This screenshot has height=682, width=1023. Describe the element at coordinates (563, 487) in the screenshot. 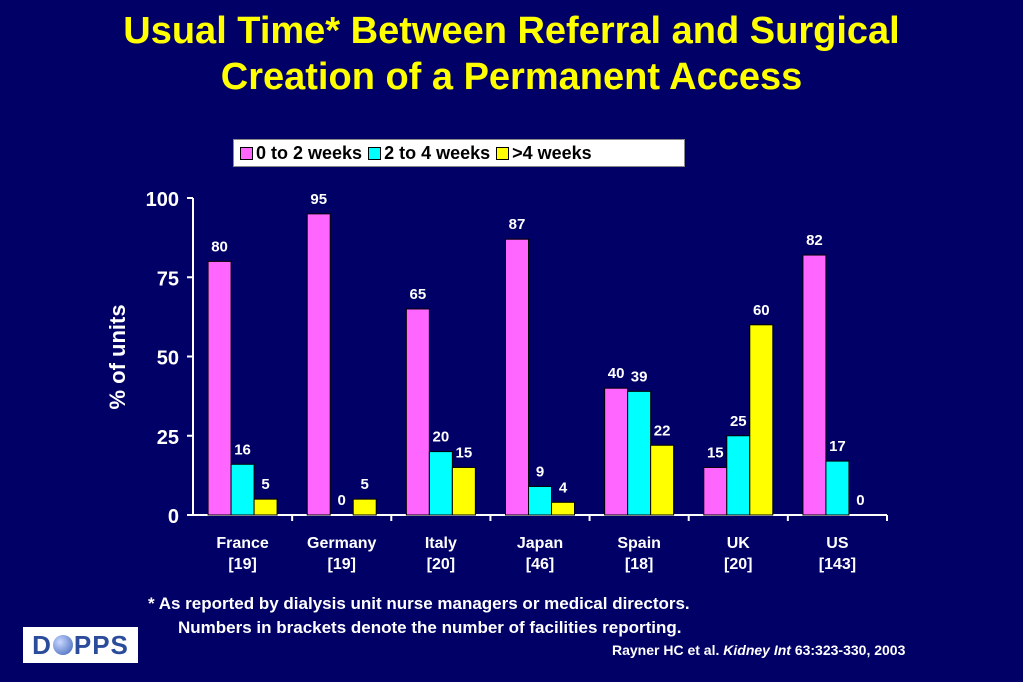

I see `data-label: 4` at that location.